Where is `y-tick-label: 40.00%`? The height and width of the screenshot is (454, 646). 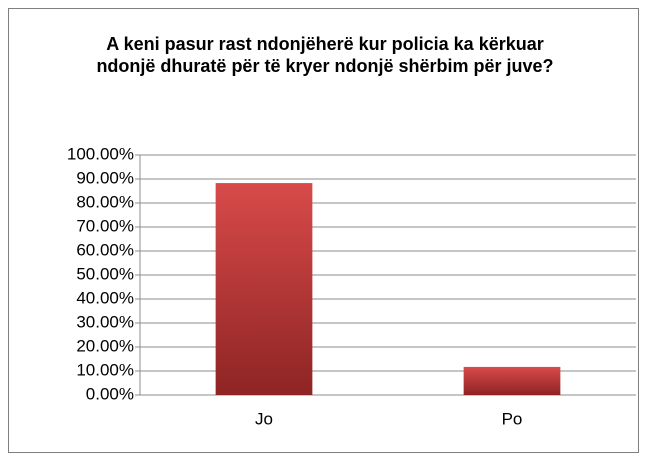
y-tick-label: 40.00% is located at coordinates (105, 297).